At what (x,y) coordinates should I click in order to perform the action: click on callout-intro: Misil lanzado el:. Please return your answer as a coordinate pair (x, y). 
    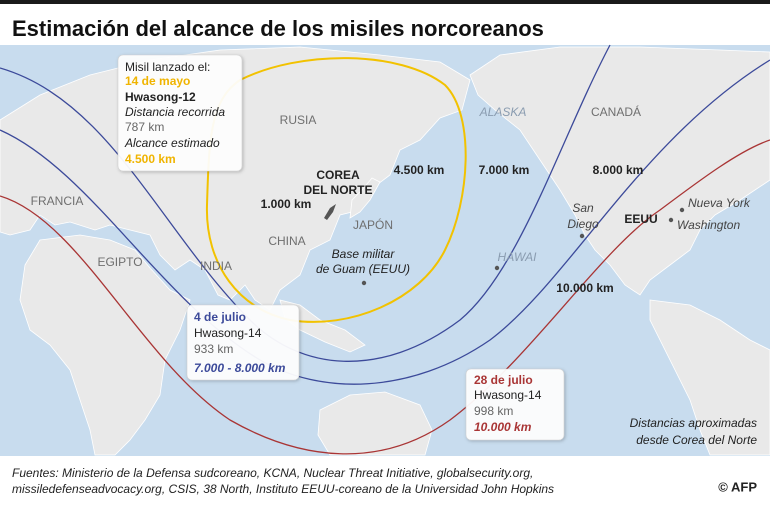
    Looking at the image, I should click on (167, 67).